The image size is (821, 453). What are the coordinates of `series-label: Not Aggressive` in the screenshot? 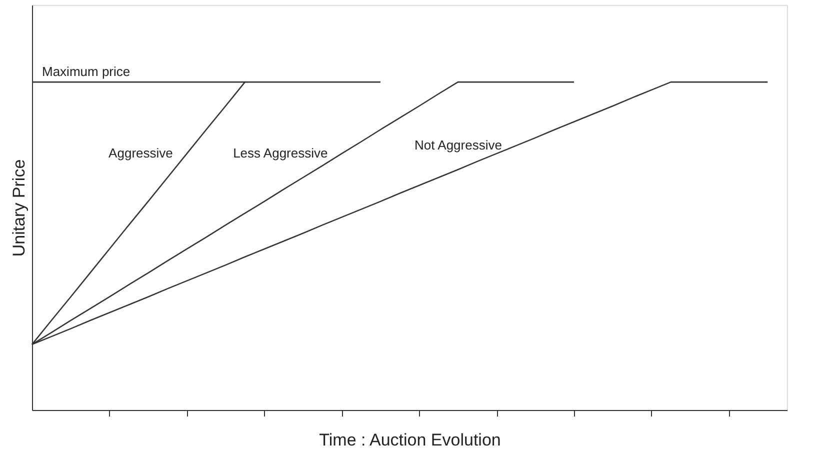 It's located at (458, 145).